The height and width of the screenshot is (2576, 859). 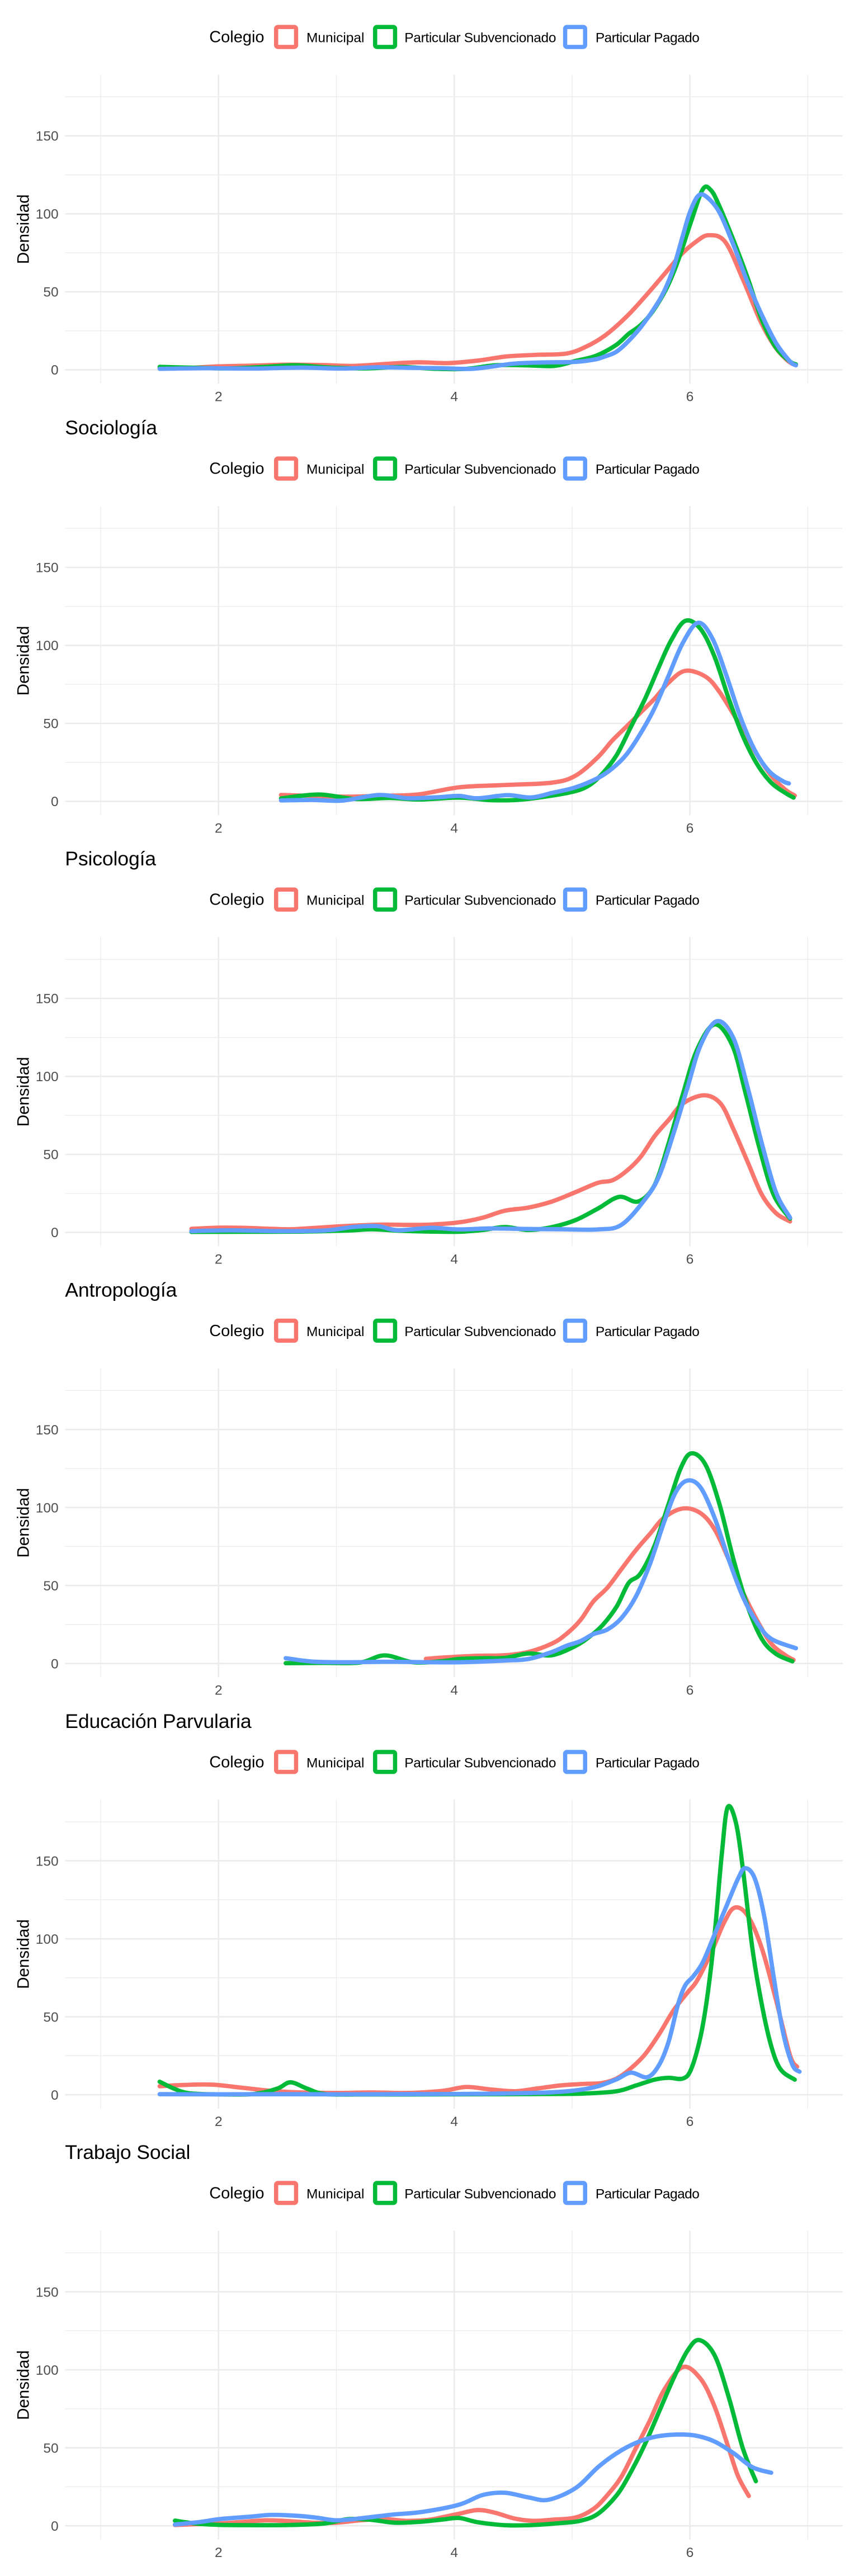 I want to click on svg-text: Psicología, so click(x=110, y=859).